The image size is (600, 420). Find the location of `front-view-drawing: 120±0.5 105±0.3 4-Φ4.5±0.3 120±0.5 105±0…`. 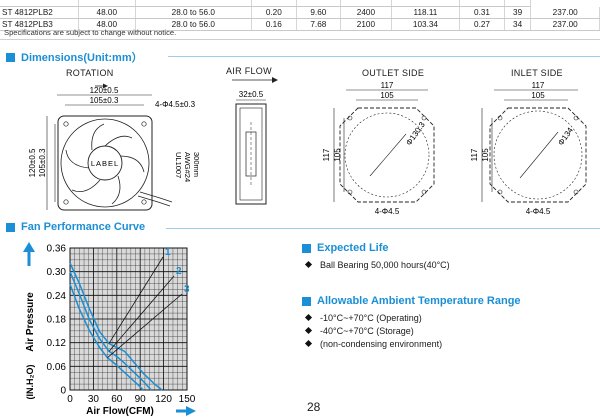

front-view-drawing: 120±0.5 105±0.3 4-Φ4.5±0.3 120±0.5 105±0… is located at coordinates (114, 147).